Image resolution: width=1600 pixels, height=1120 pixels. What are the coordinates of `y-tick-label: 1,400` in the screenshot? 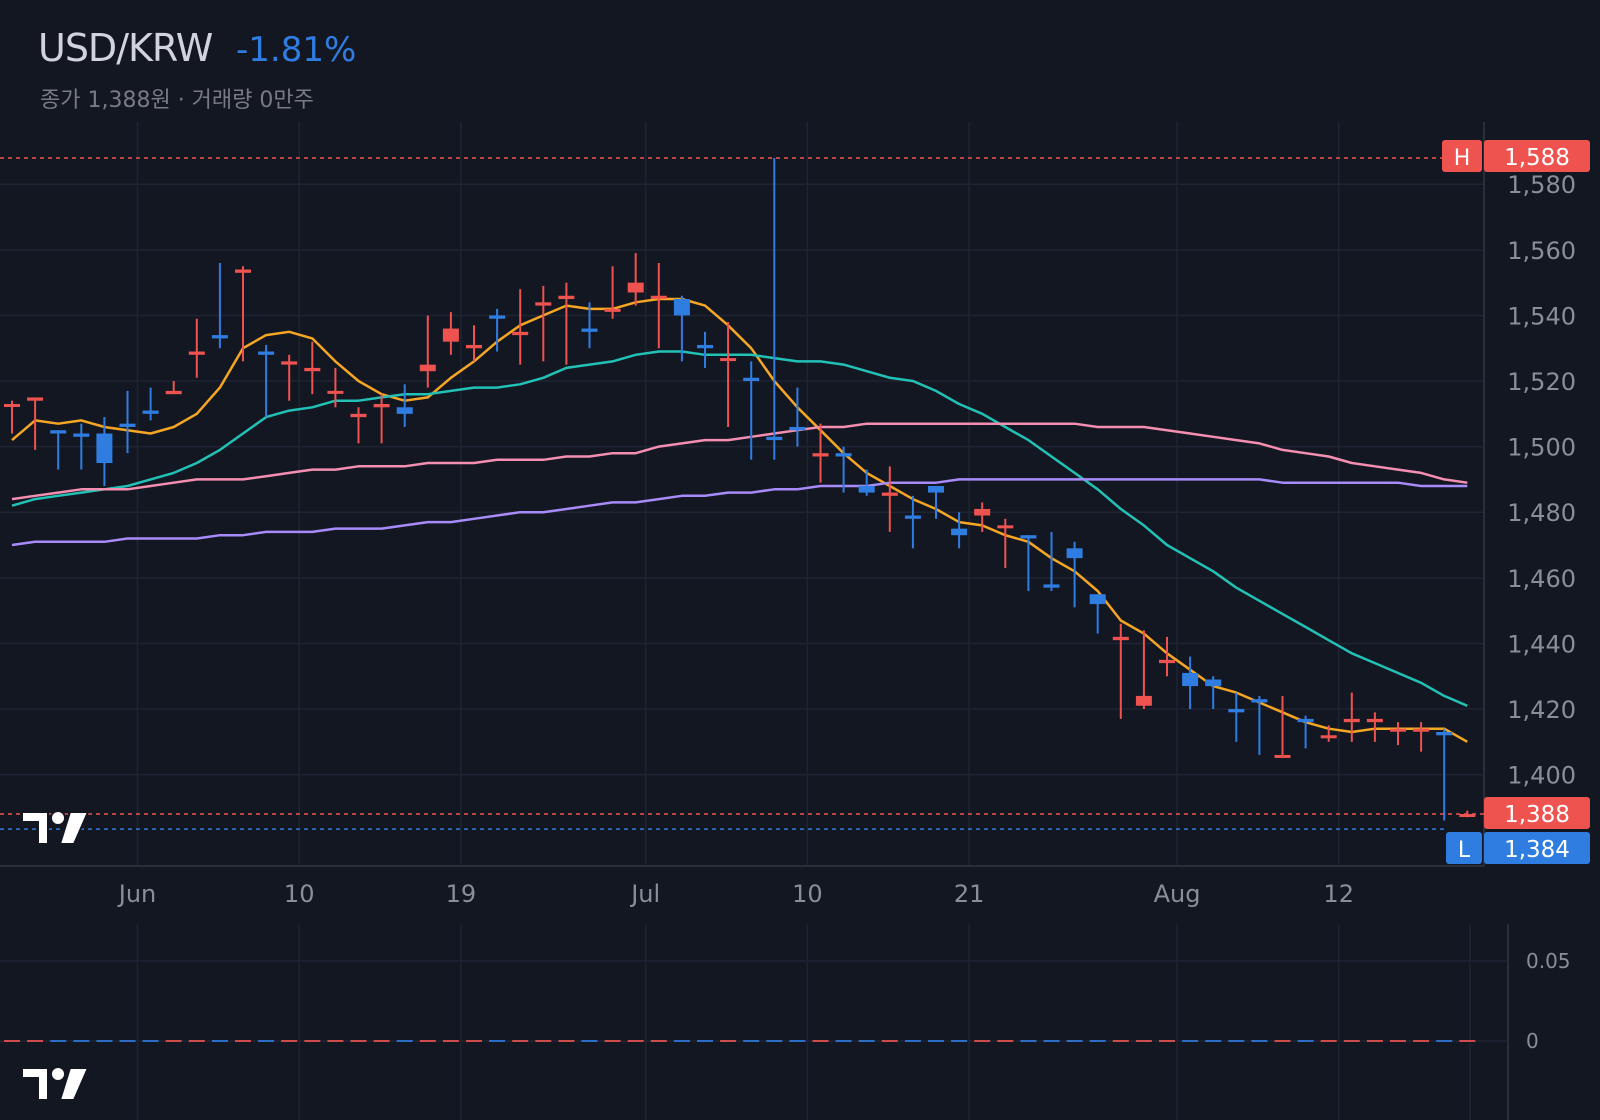 It's located at (1541, 776).